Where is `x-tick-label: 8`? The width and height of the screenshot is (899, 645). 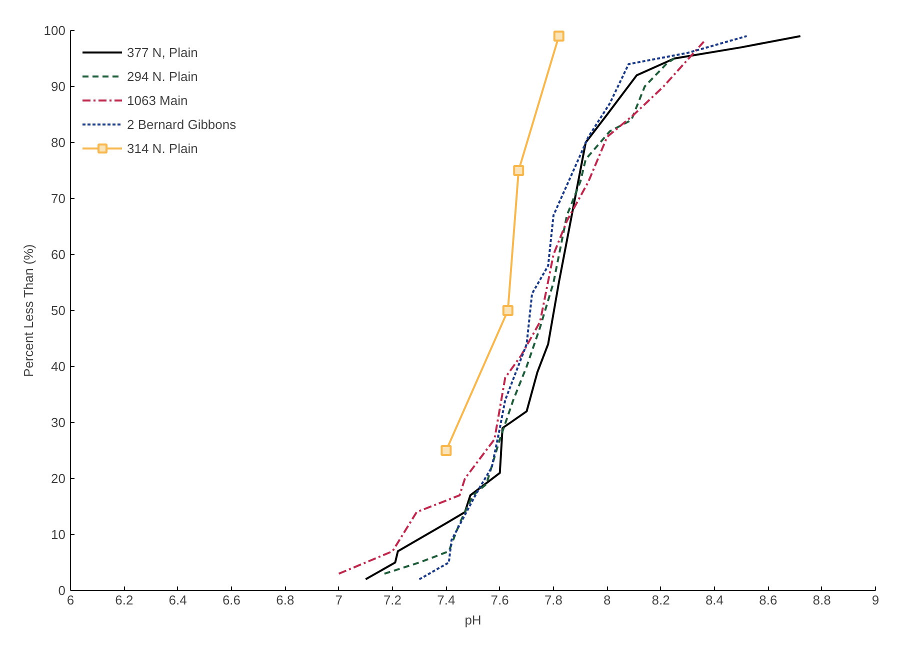 x-tick-label: 8 is located at coordinates (607, 600).